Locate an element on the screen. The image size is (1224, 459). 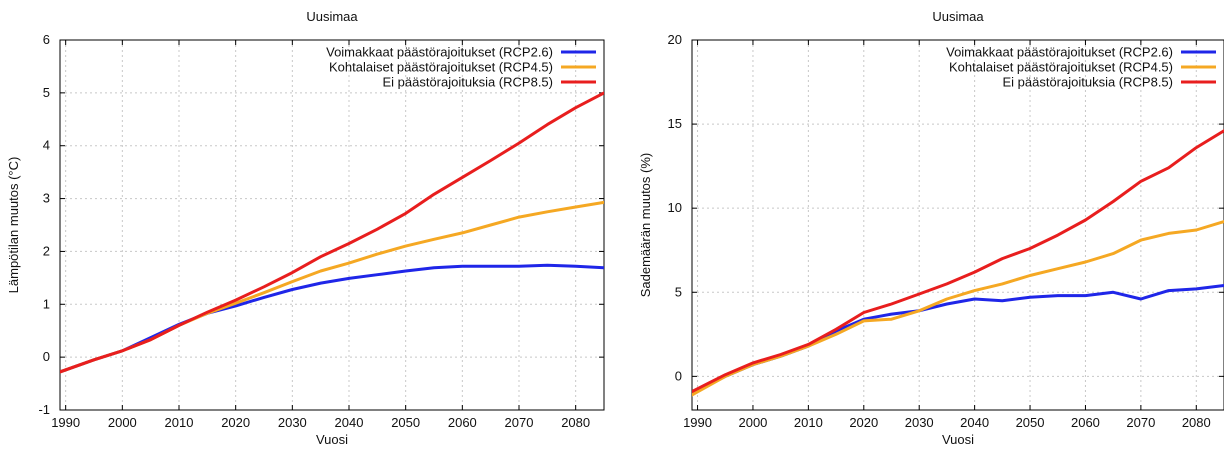
y-axis-label: Lämpötilan muutos (°C) is located at coordinates (13, 225).